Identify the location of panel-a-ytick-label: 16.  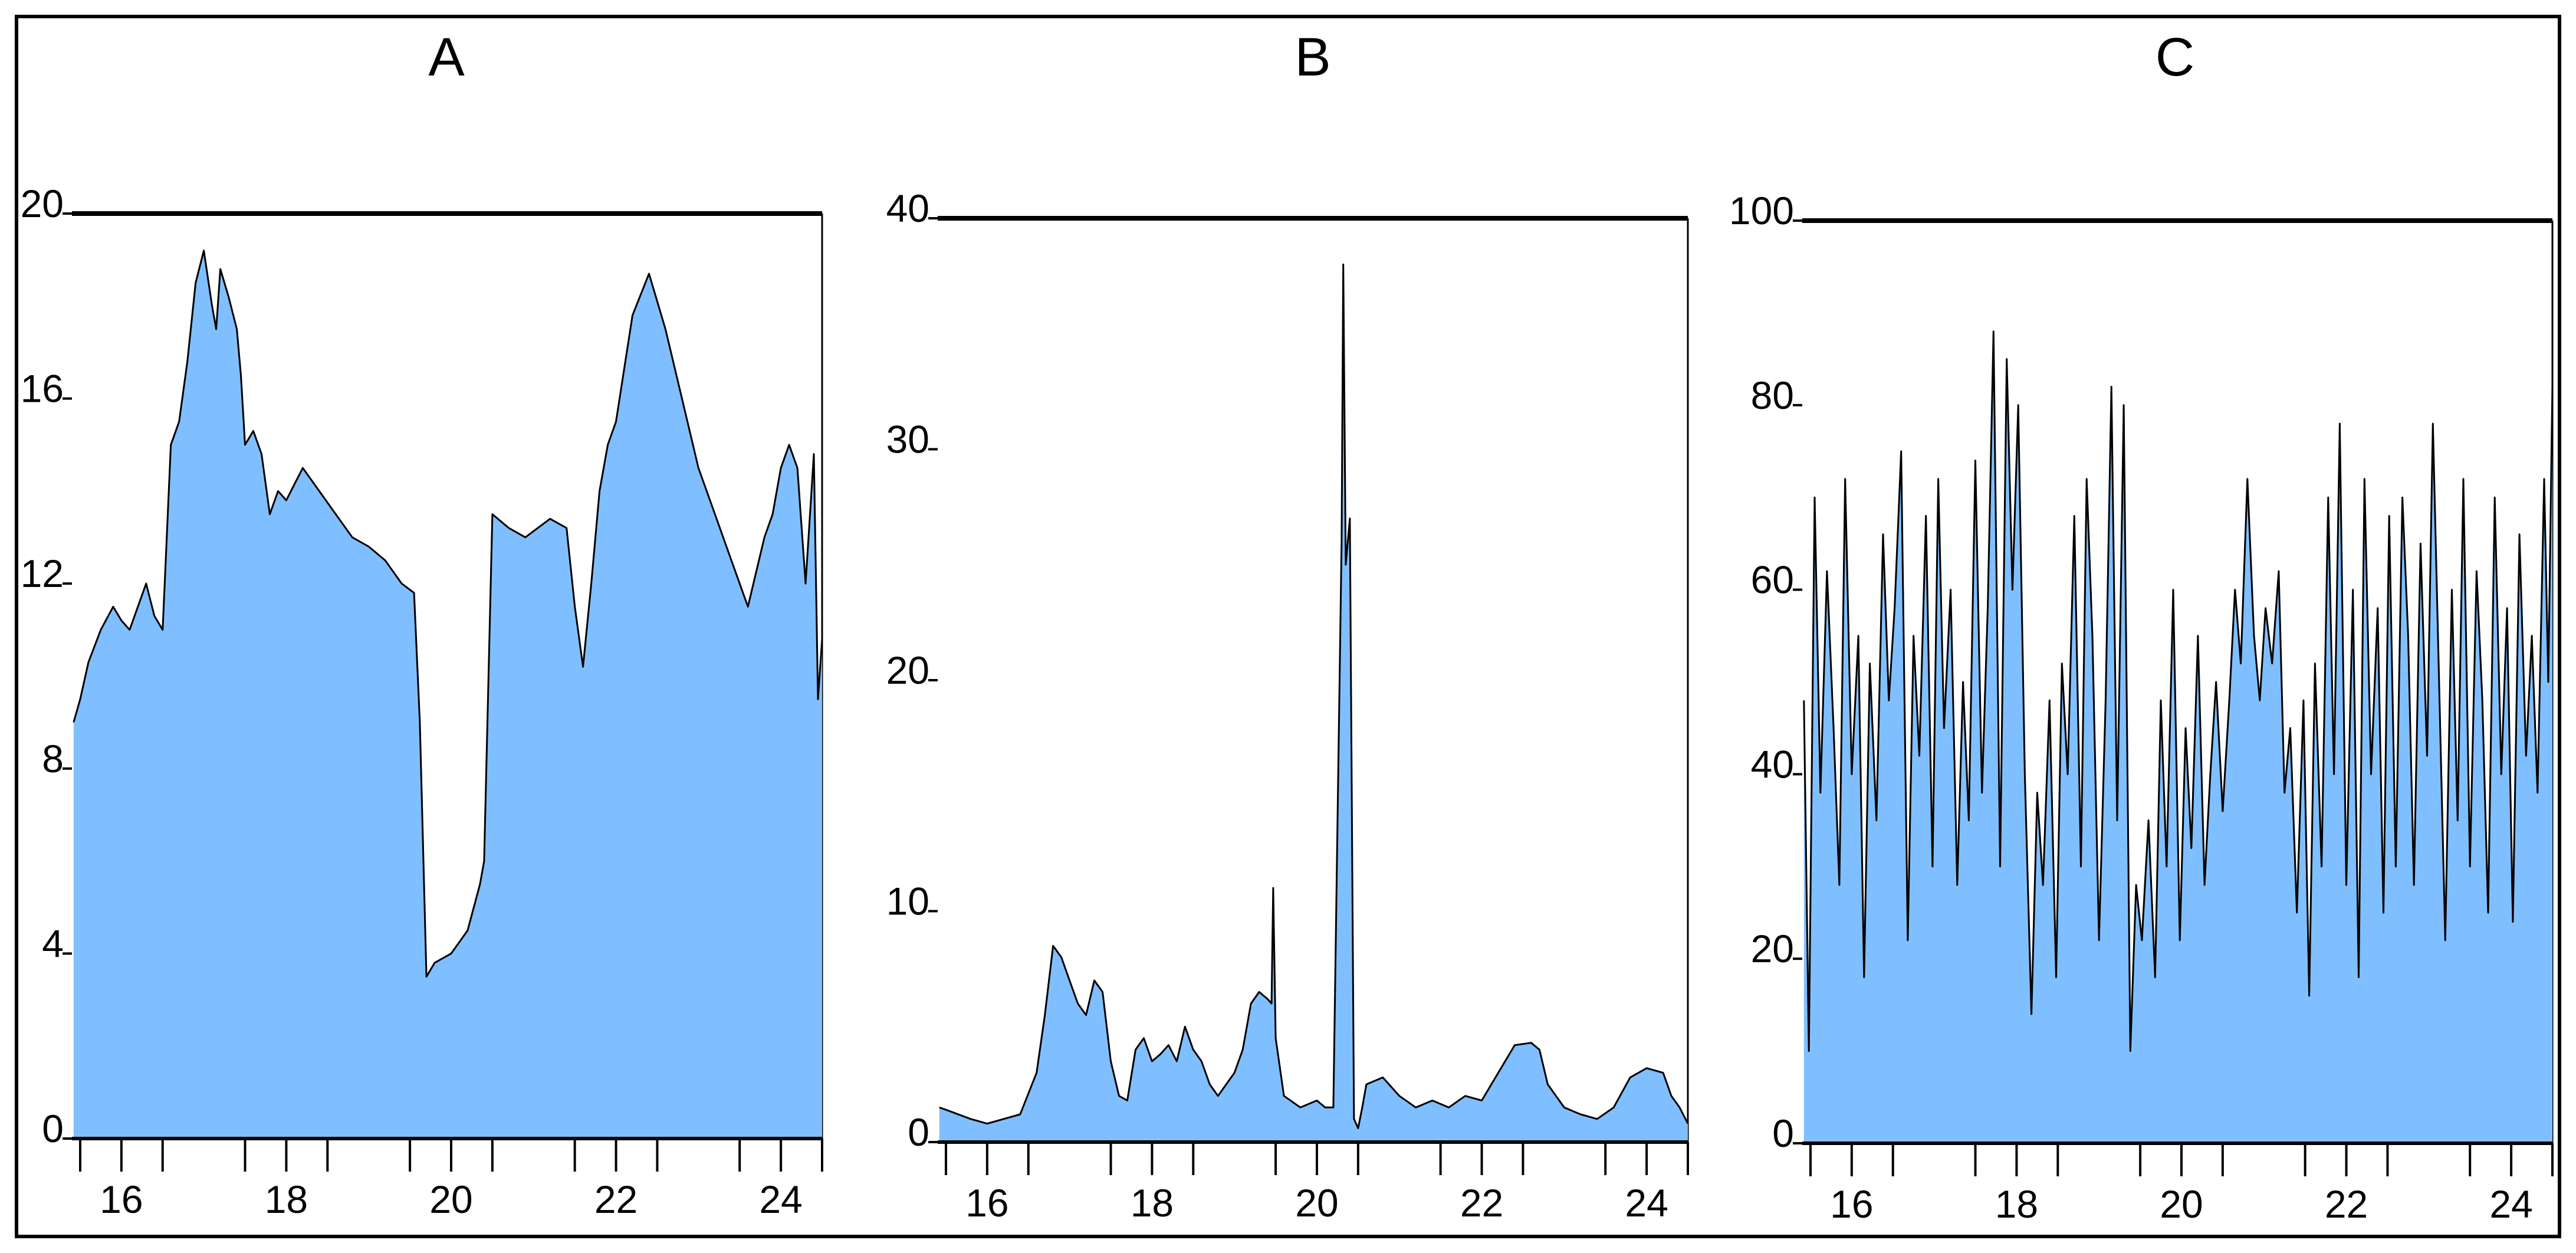
(42, 389).